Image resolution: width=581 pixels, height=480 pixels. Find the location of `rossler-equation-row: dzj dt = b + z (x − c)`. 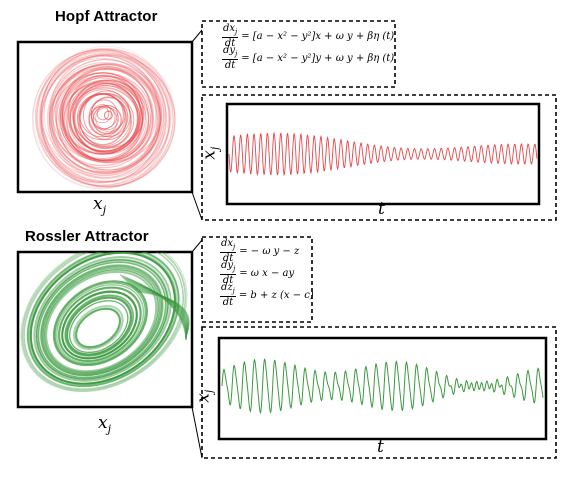

rossler-equation-row: dzj dt = b + z (x − c) is located at coordinates (267, 294).